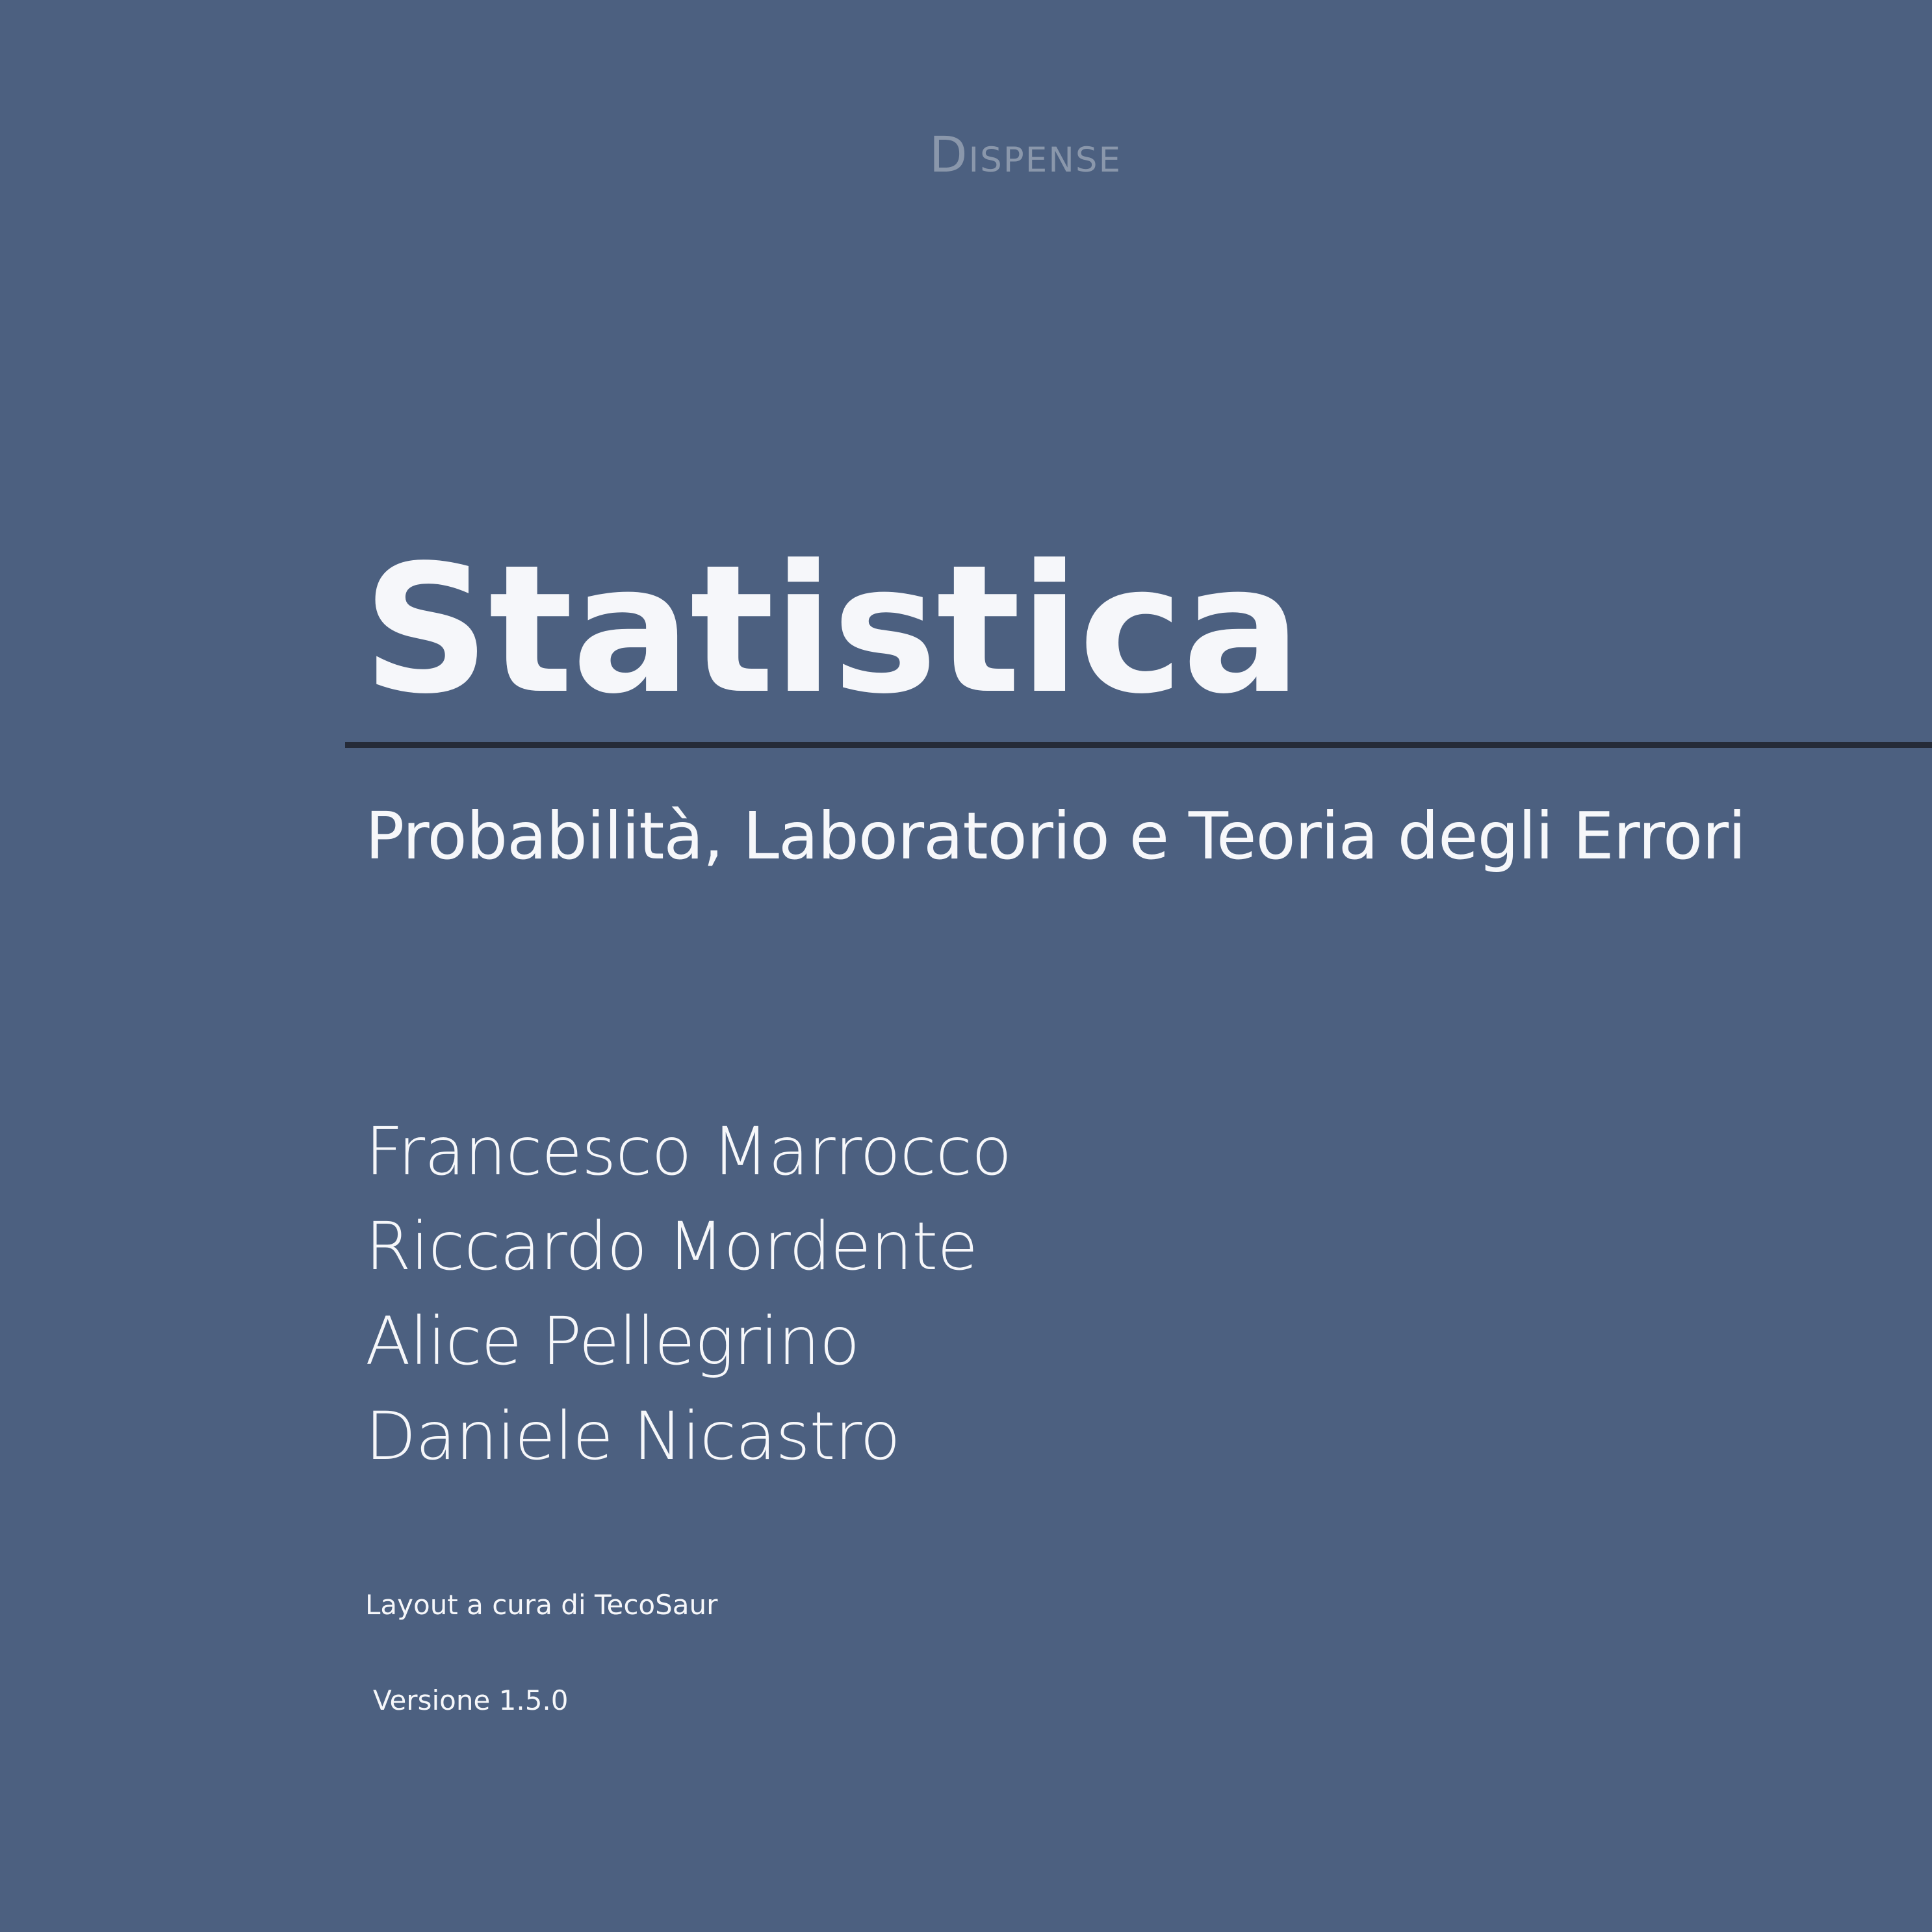 The width and height of the screenshot is (1932, 1932). What do you see at coordinates (633, 1437) in the screenshot?
I see `author-name: Daniele Nicastro` at bounding box center [633, 1437].